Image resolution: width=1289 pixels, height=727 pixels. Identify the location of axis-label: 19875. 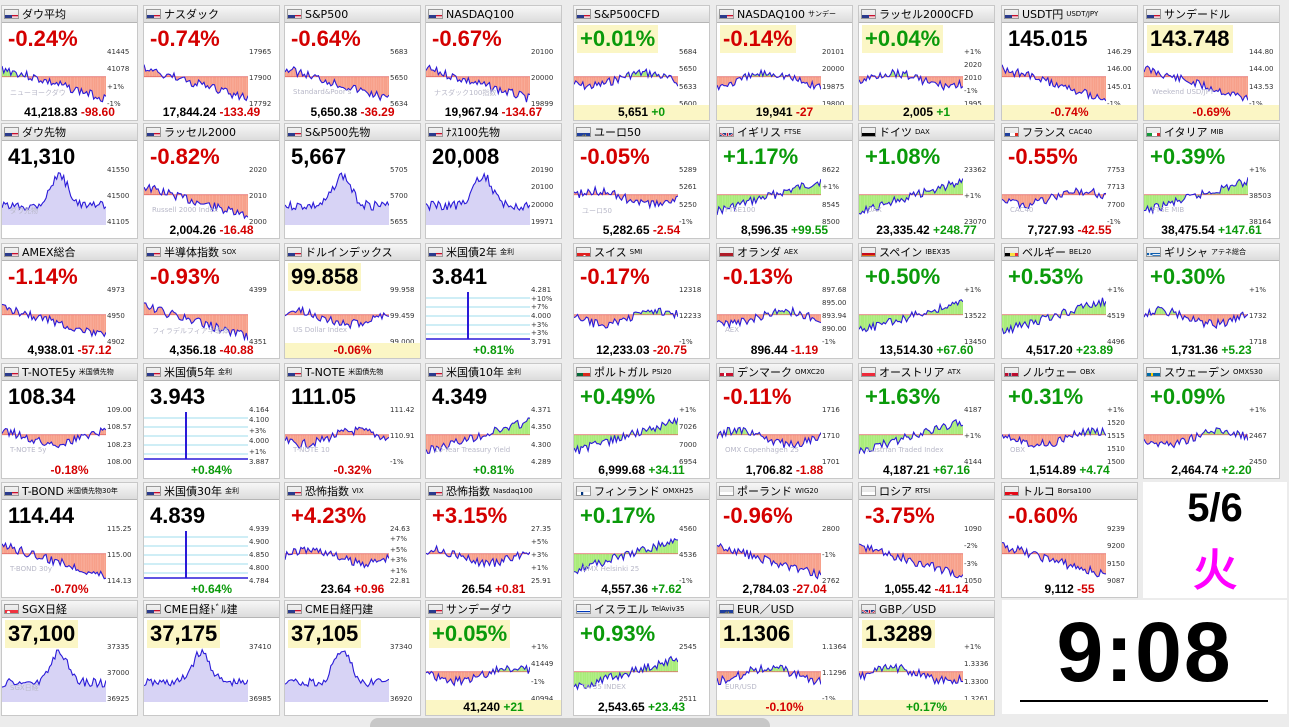
(833, 87).